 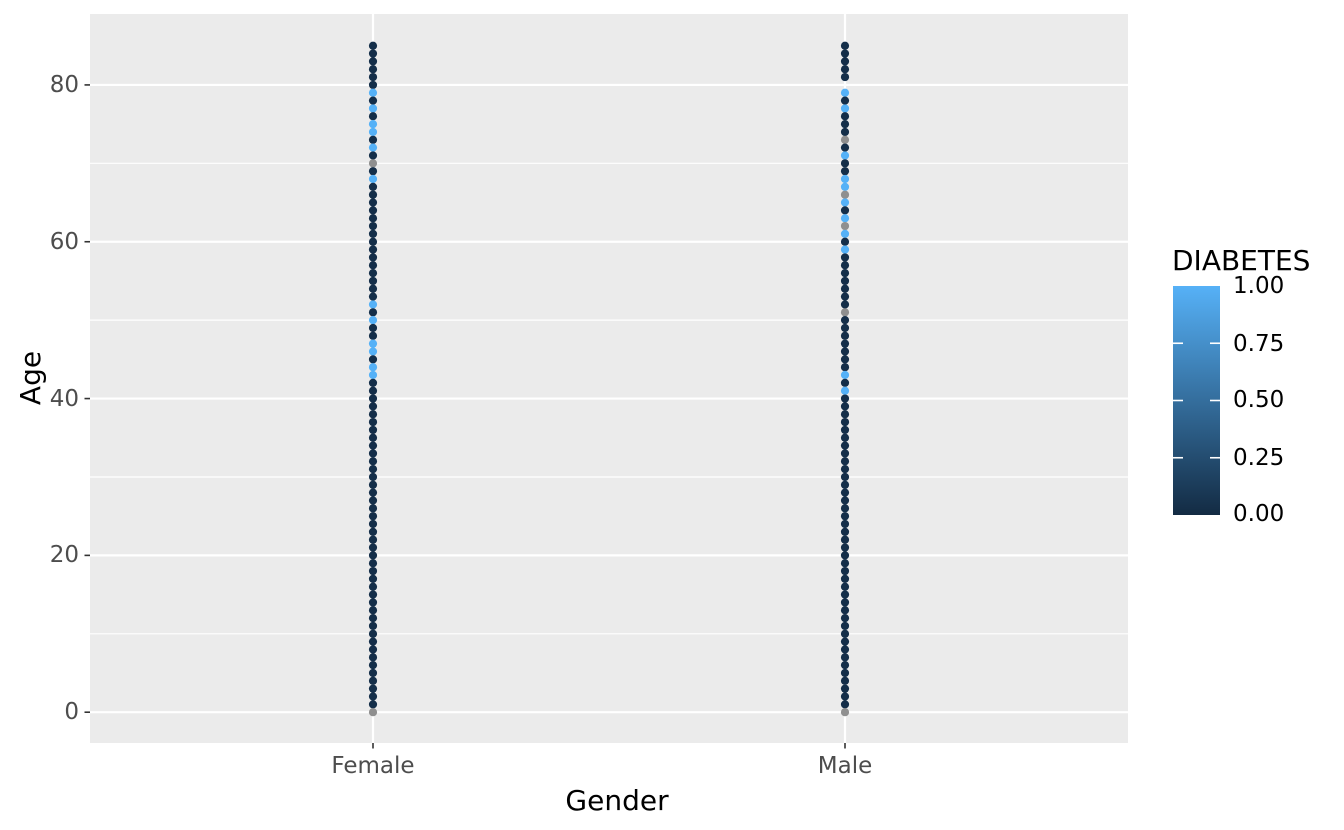 I want to click on x-axis-title: Gender, so click(x=617, y=800).